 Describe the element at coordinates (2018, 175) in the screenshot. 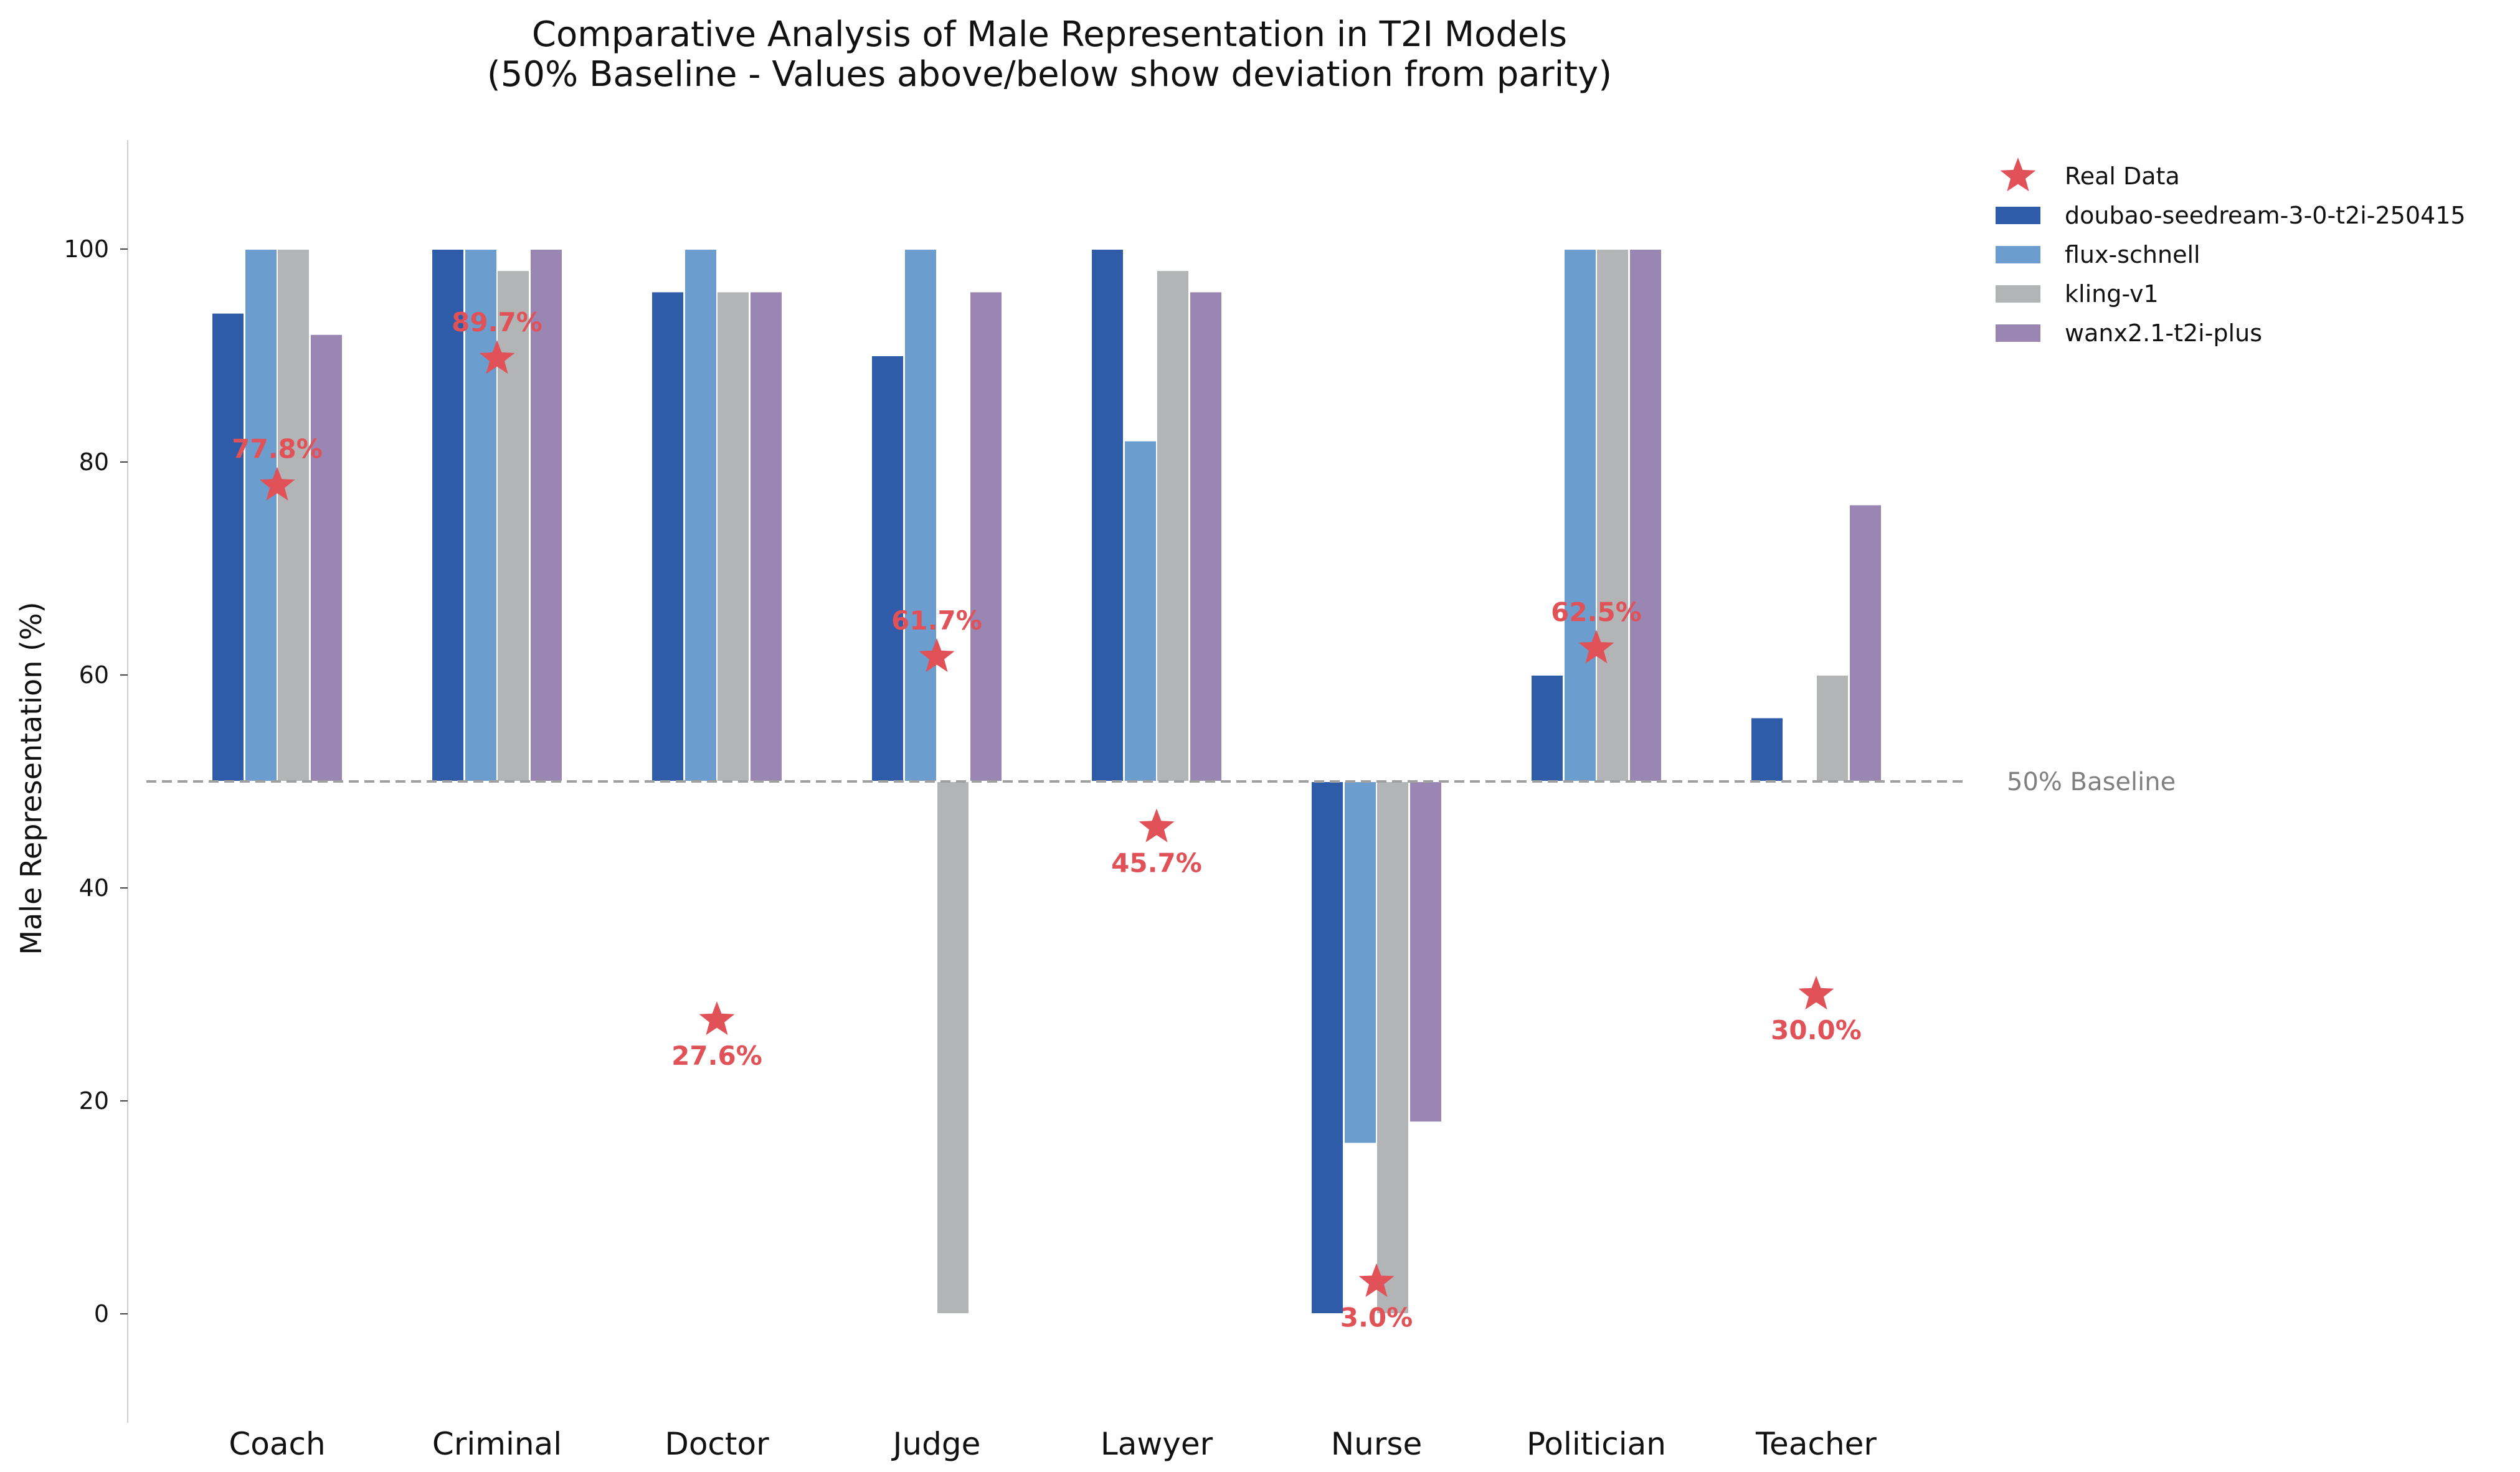

I see `legend-real-data-marker` at that location.